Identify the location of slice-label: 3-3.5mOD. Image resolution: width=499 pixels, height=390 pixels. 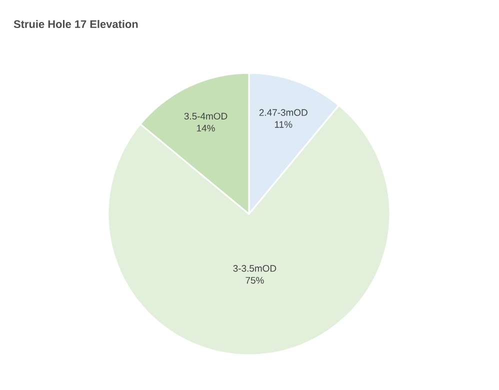
(254, 268).